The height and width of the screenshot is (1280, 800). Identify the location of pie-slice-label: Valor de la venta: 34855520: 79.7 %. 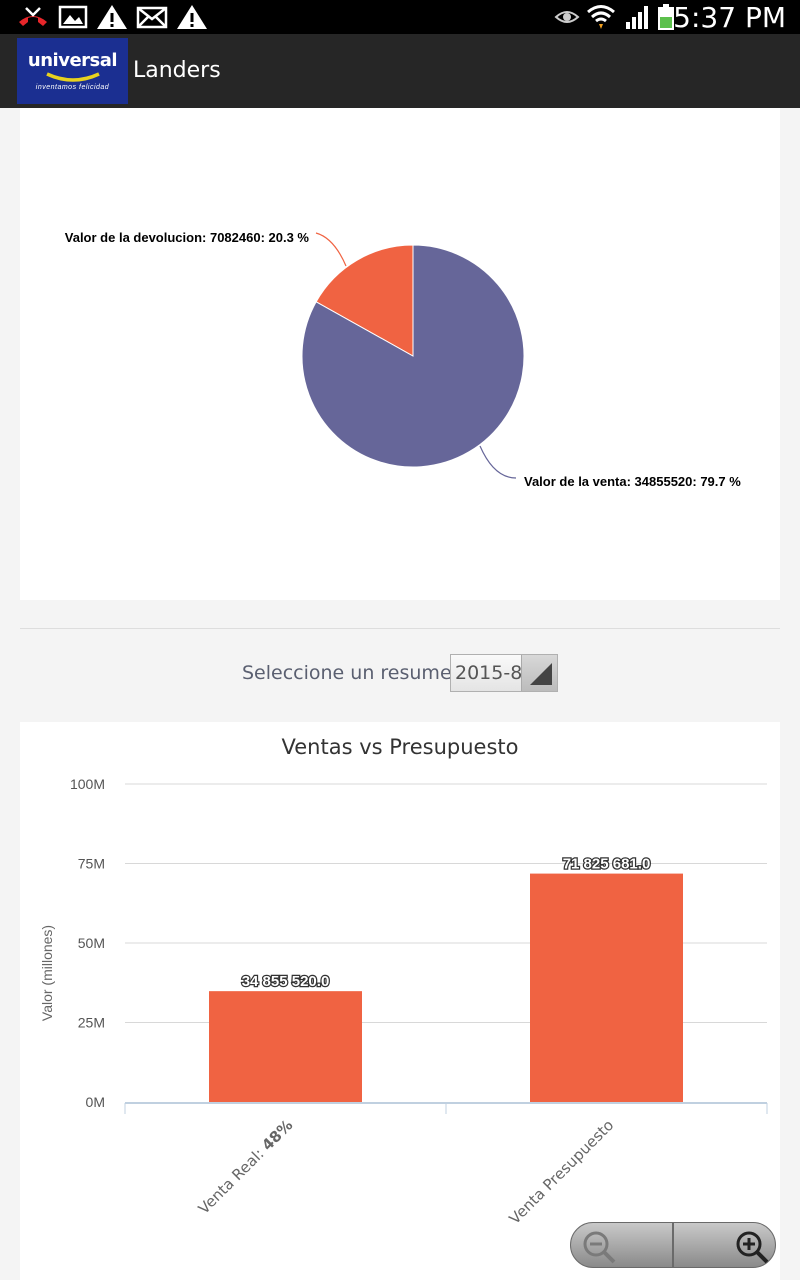
(632, 481).